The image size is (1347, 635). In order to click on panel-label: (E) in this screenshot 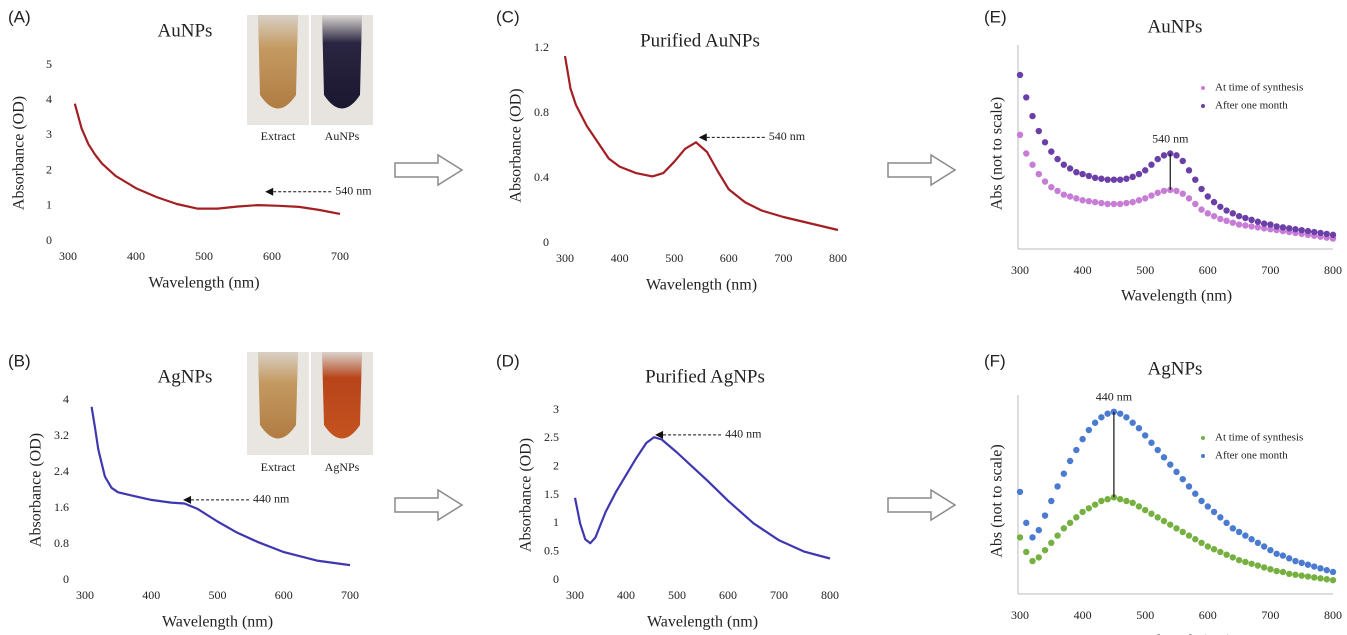, I will do `click(995, 16)`.